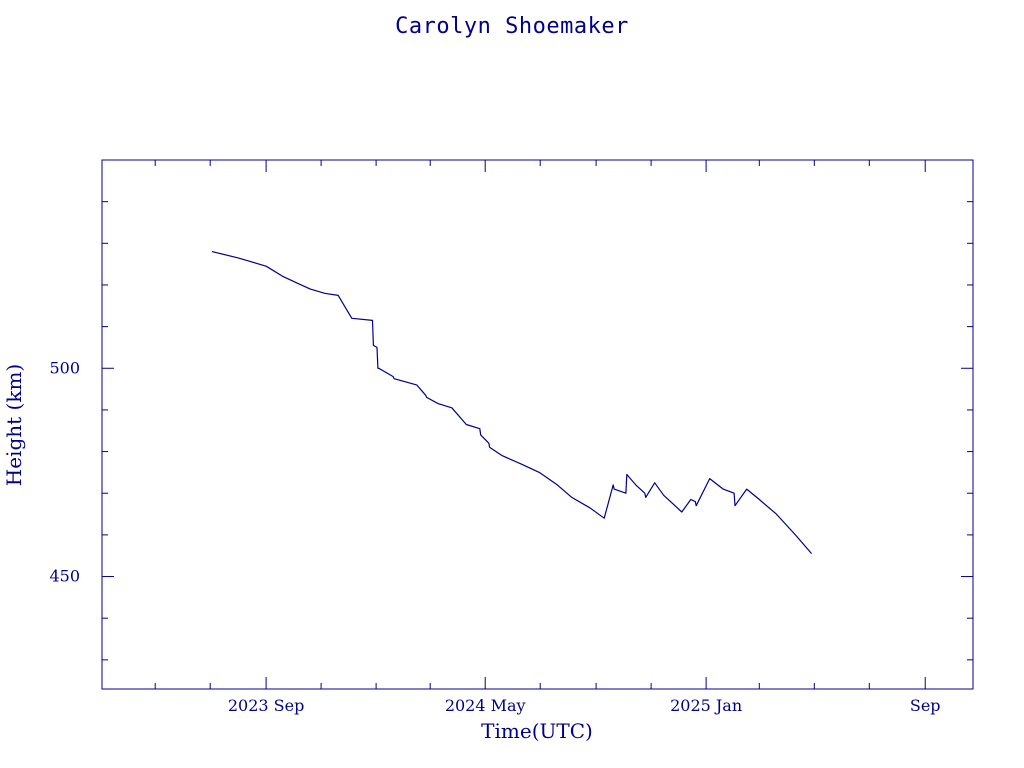  What do you see at coordinates (485, 705) in the screenshot?
I see `x-tick-label: 2024 May` at bounding box center [485, 705].